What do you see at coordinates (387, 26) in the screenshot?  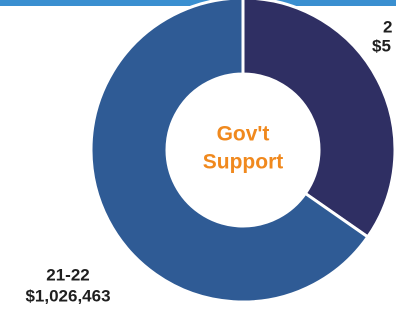 I see `annotation: 2` at bounding box center [387, 26].